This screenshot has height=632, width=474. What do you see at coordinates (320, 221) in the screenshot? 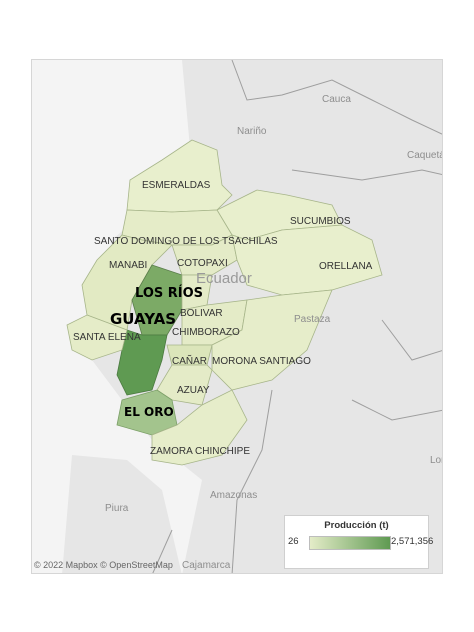
I see `province-label-sucumbios: SUCUMBIOS` at bounding box center [320, 221].